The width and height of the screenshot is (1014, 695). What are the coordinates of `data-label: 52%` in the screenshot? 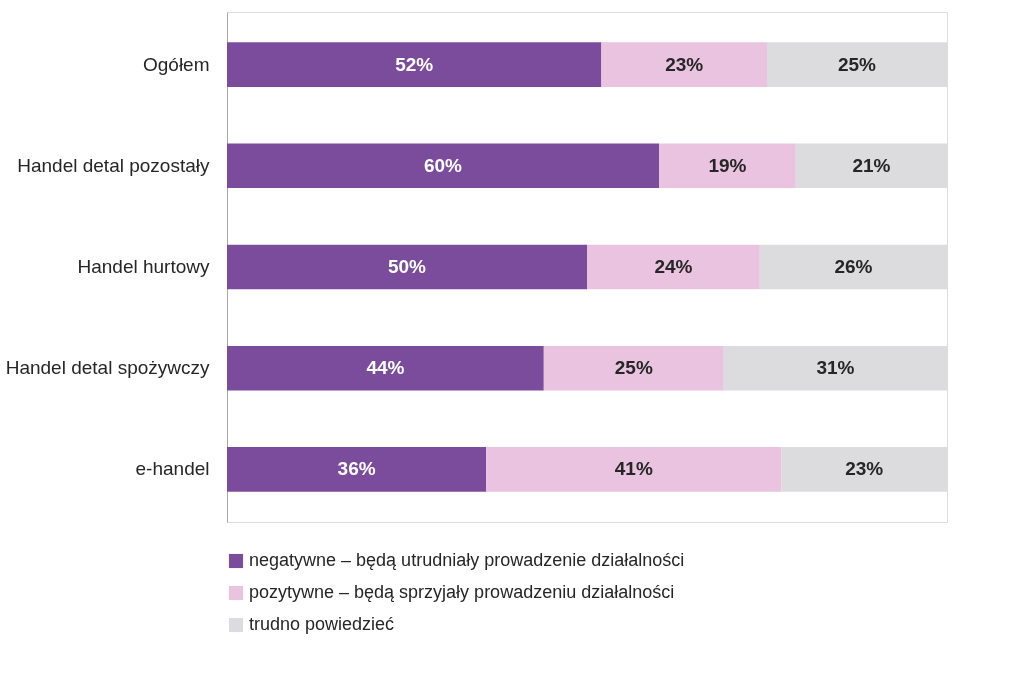 It's located at (414, 64).